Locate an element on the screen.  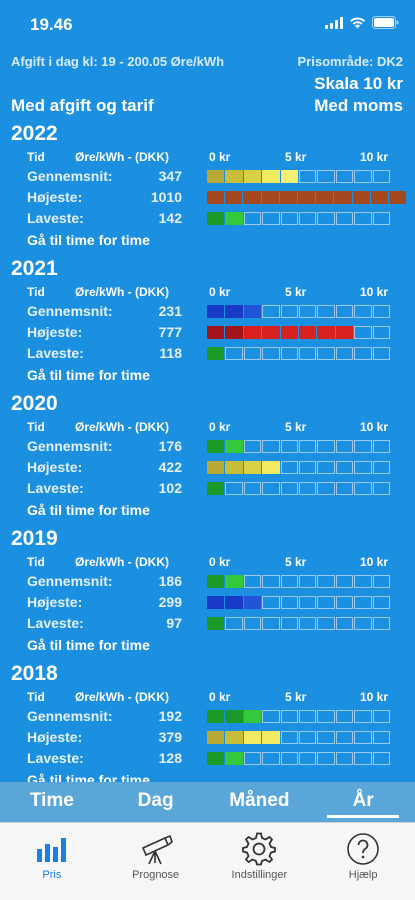
row-value-max: 422 is located at coordinates (170, 467).